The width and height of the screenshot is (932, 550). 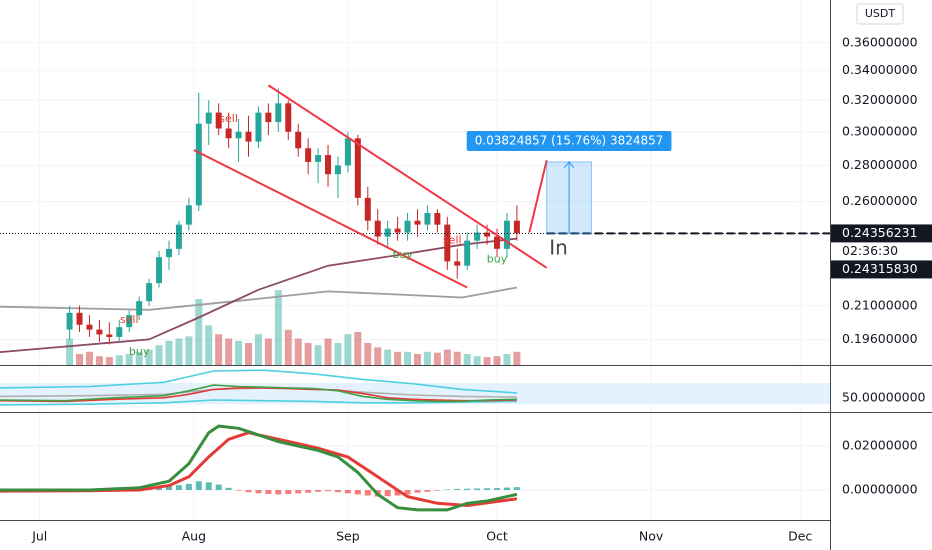 What do you see at coordinates (569, 140) in the screenshot?
I see `measure-label-box` at bounding box center [569, 140].